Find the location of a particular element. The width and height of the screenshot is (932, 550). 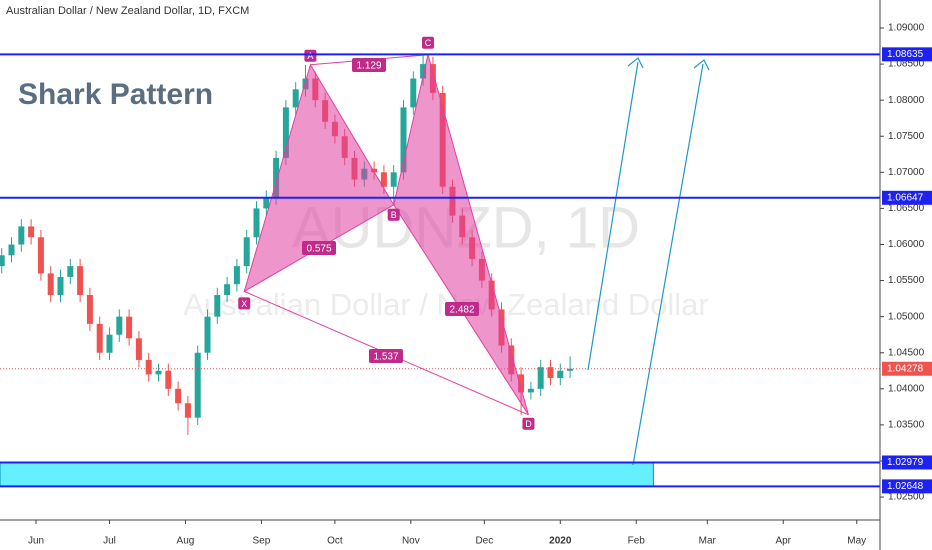

hline-price-label: 1.02648 is located at coordinates (905, 486).